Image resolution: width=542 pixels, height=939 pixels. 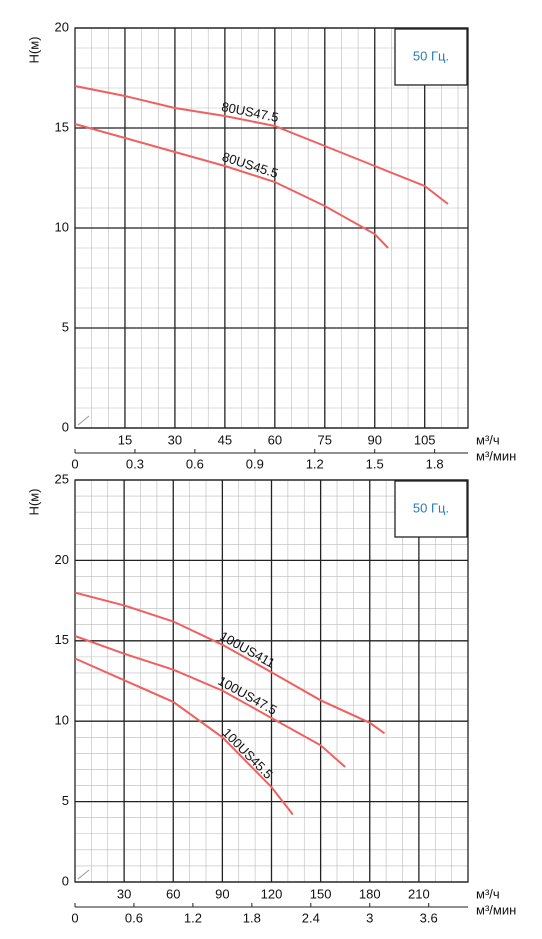 What do you see at coordinates (255, 463) in the screenshot?
I see `x2-tick-label: 0.9` at bounding box center [255, 463].